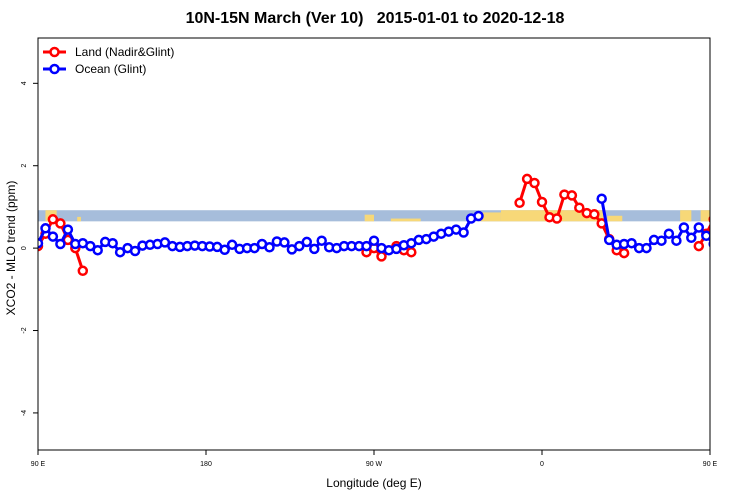 The image size is (750, 500). I want to click on y-tick-label: -2, so click(24, 330).